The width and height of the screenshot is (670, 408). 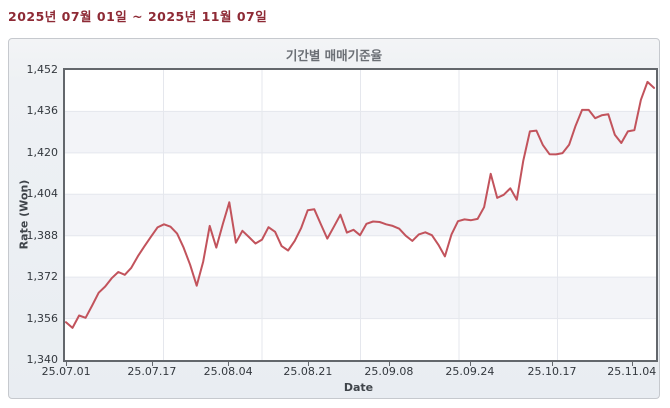 I want to click on x-tick-label: 25.08.21, so click(x=308, y=371).